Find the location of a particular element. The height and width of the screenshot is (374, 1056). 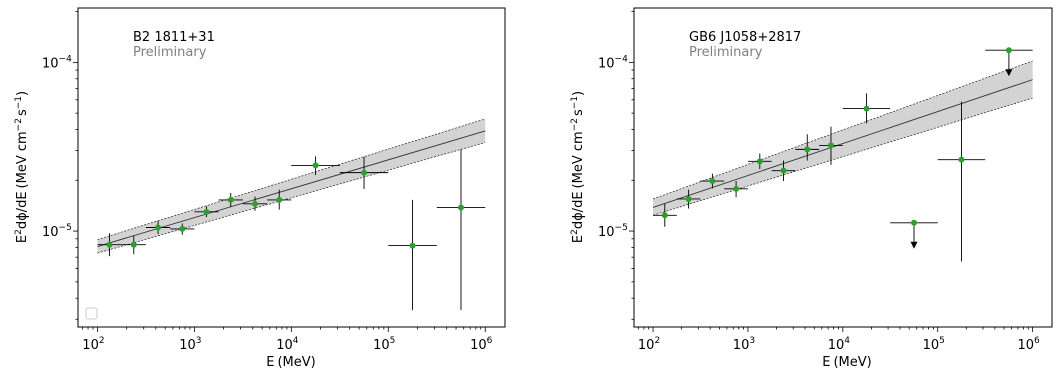

x-tick-label: 10⁴ is located at coordinates (287, 344).